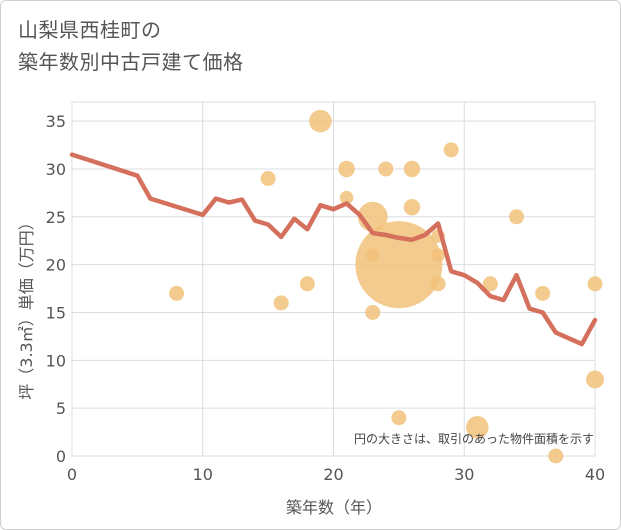  I want to click on chart-title-line-2: 築年数別中古戸建て価格, so click(131, 62).